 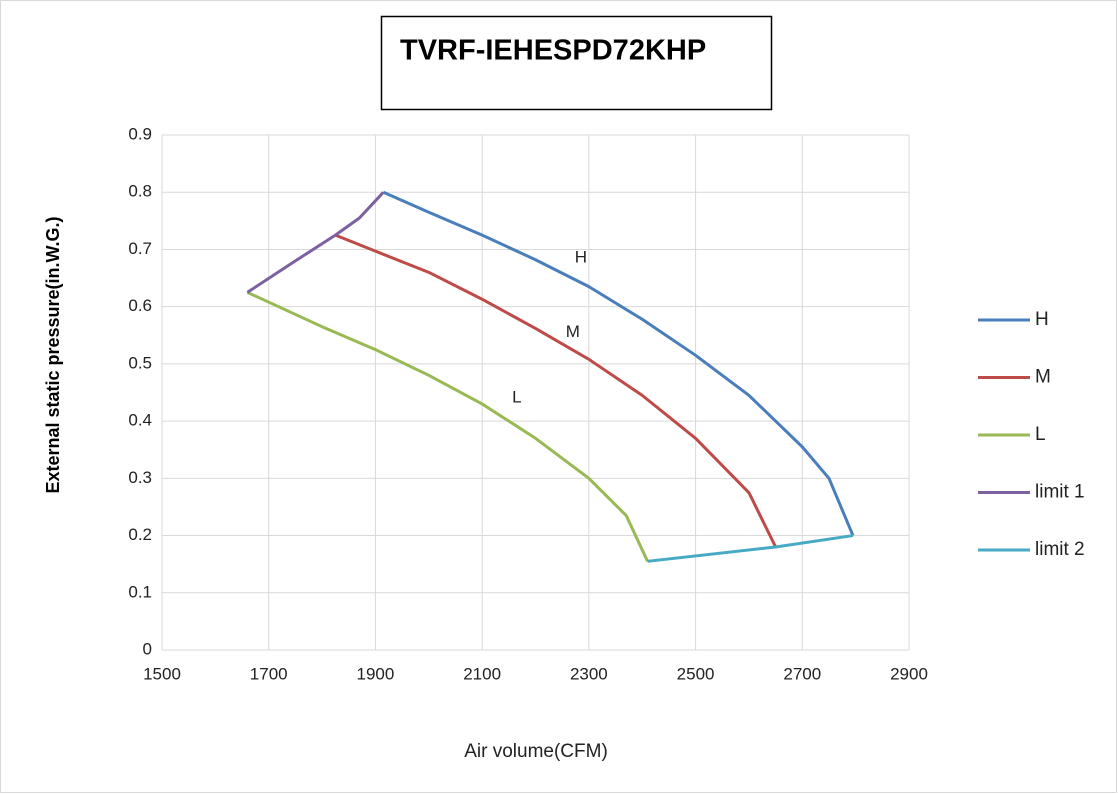 What do you see at coordinates (482, 673) in the screenshot?
I see `x-tick-label: 2100` at bounding box center [482, 673].